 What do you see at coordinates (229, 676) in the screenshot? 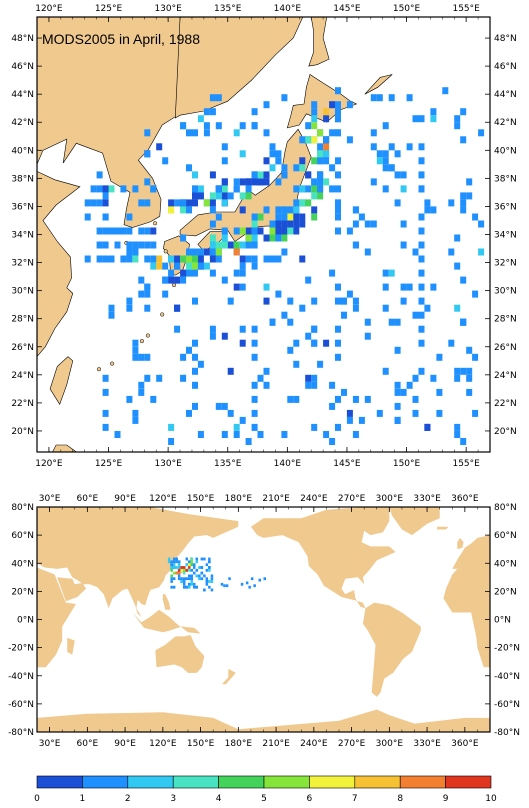
I see `new-zealand-land` at bounding box center [229, 676].